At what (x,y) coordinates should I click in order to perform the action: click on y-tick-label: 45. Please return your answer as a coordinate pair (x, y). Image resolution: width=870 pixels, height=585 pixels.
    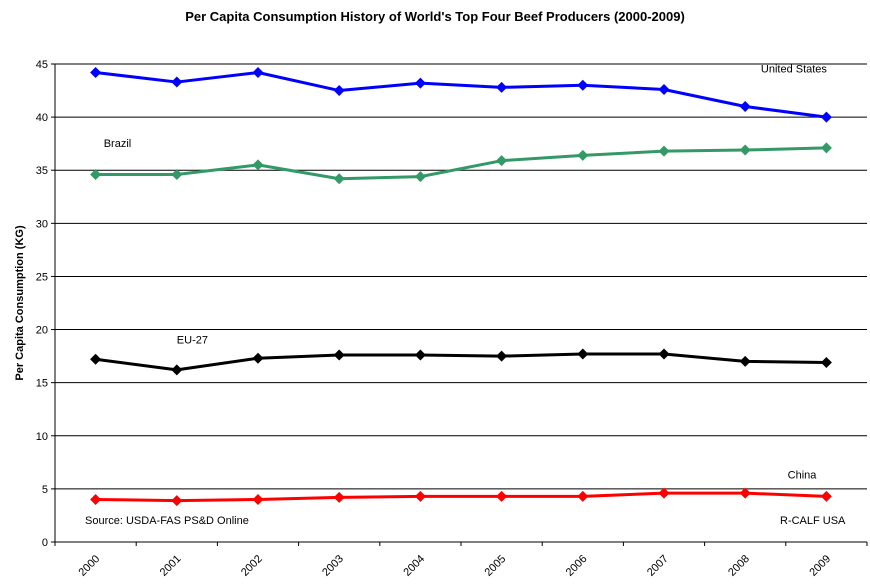
    Looking at the image, I should click on (42, 65).